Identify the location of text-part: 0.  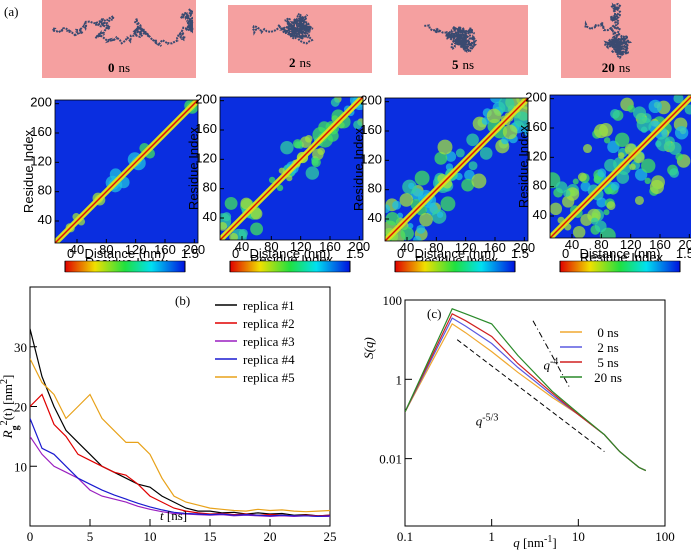
(111, 67).